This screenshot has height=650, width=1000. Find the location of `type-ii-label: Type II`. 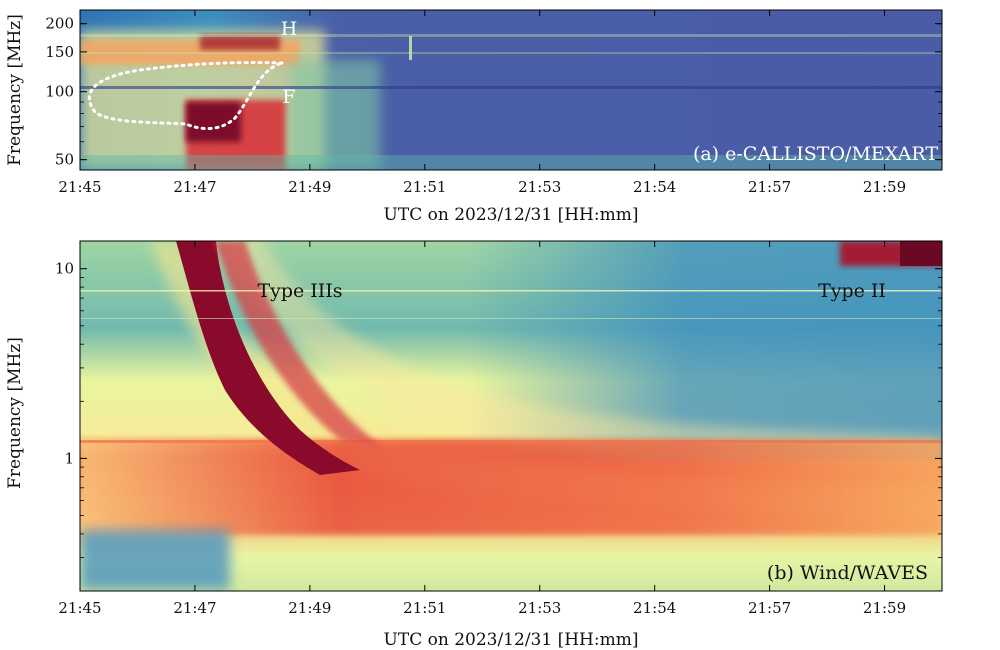

type-ii-label: Type II is located at coordinates (852, 291).